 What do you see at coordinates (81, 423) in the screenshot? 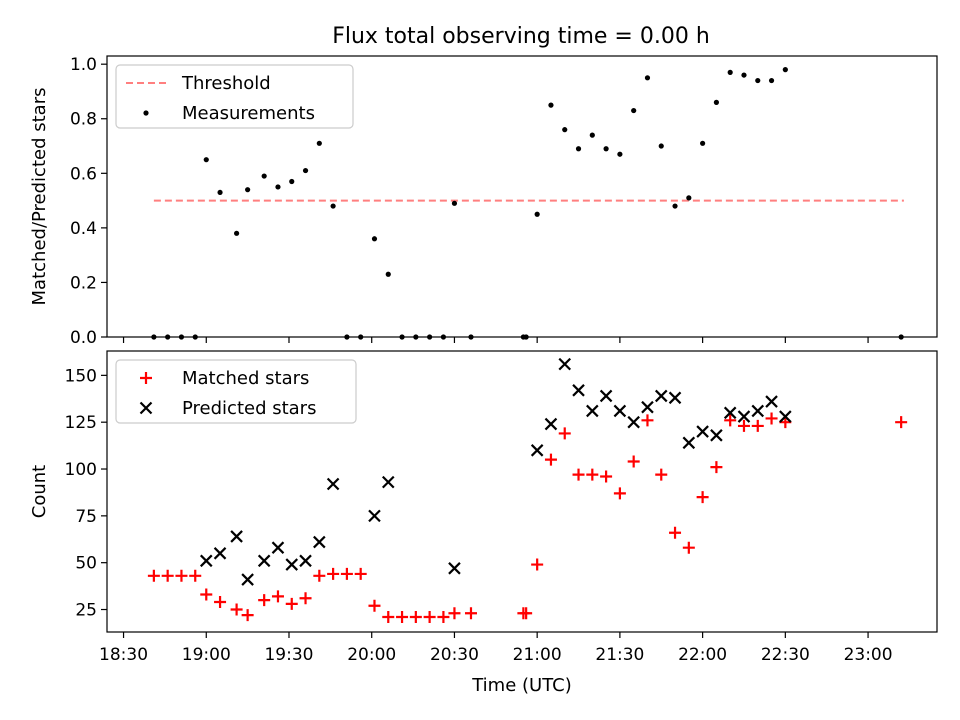
I see `y-tick-label: 125` at bounding box center [81, 423].